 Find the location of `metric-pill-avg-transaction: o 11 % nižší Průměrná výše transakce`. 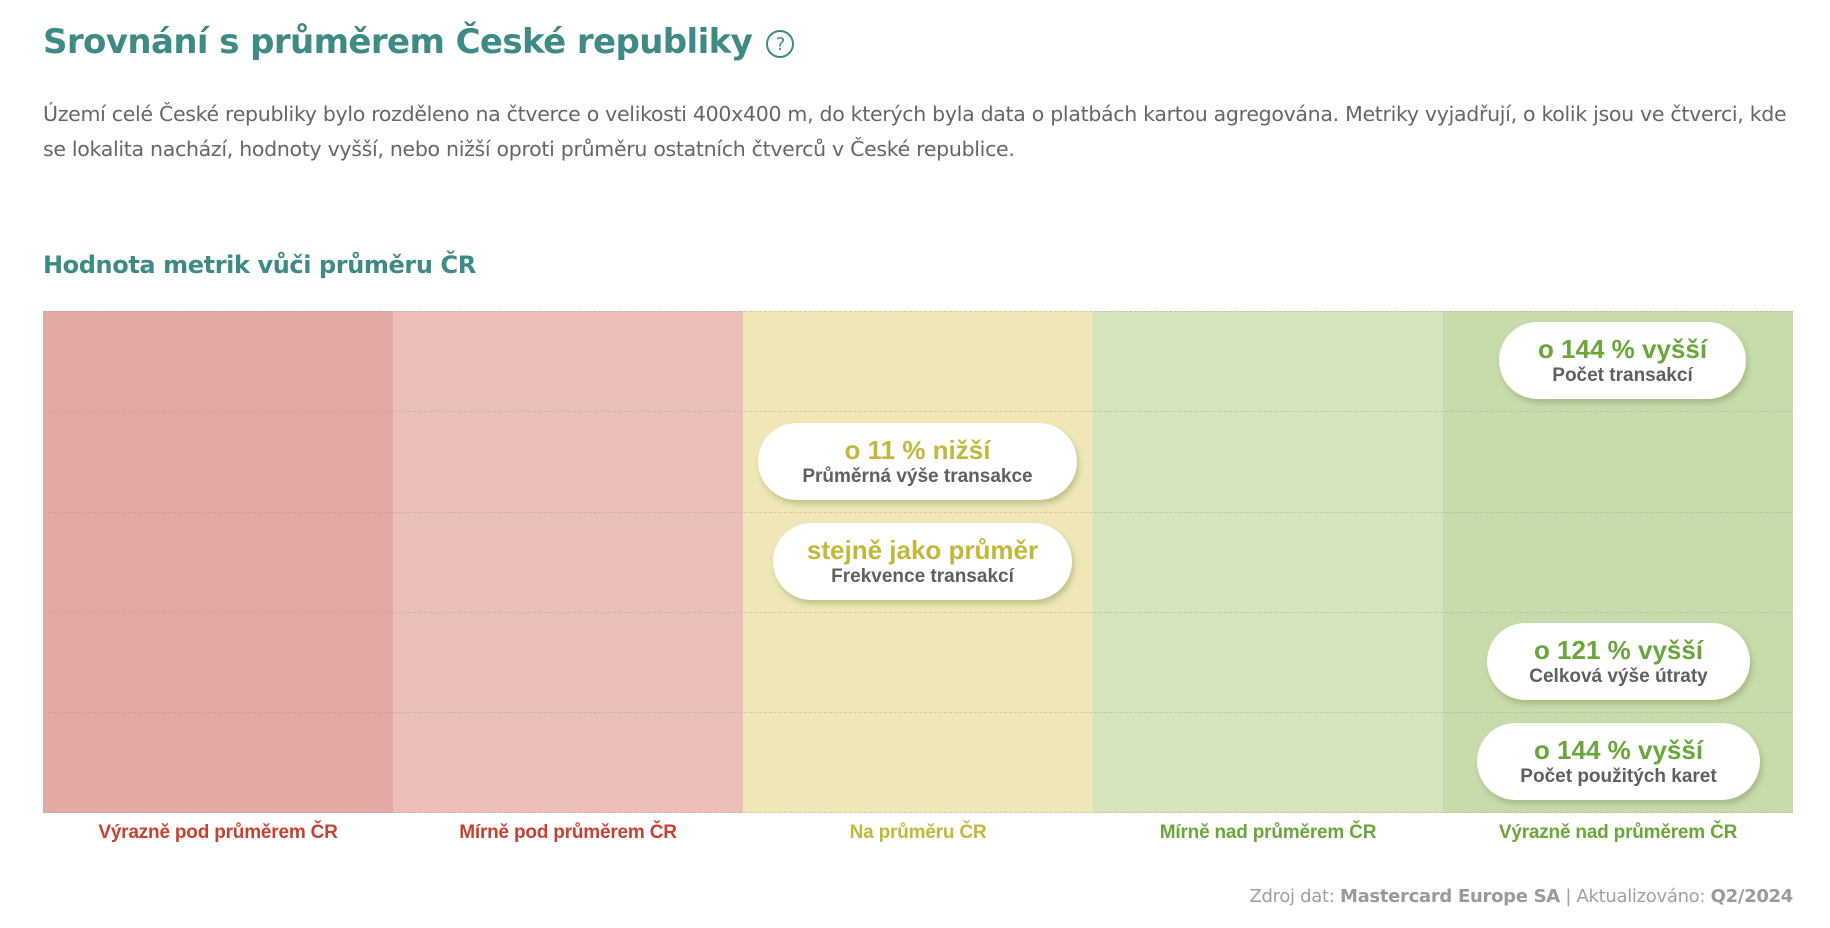

metric-pill-avg-transaction: o 11 % nižší Průměrná výše transakce is located at coordinates (917, 461).